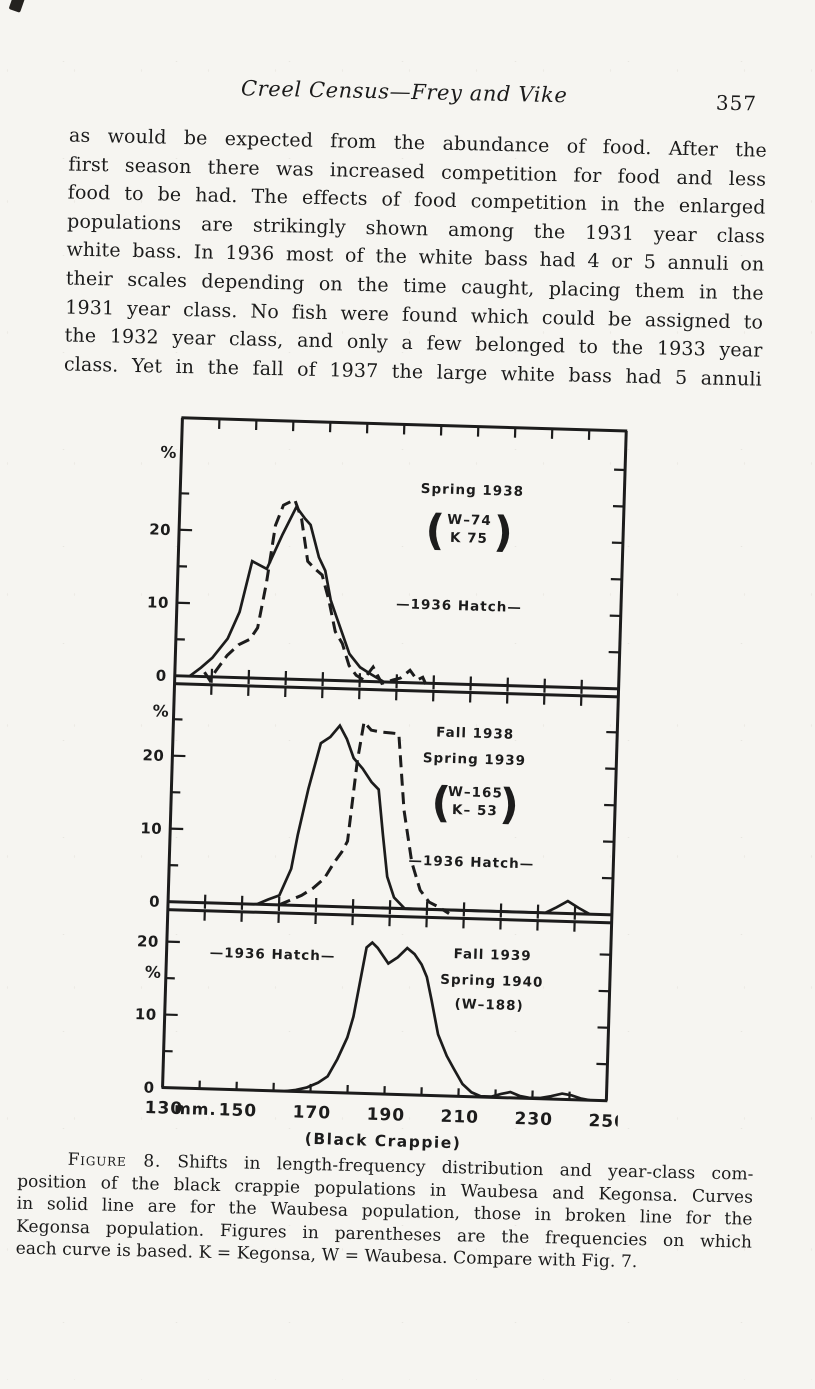 The image size is (815, 1389). I want to click on svg-text: (W–188), so click(489, 1005).